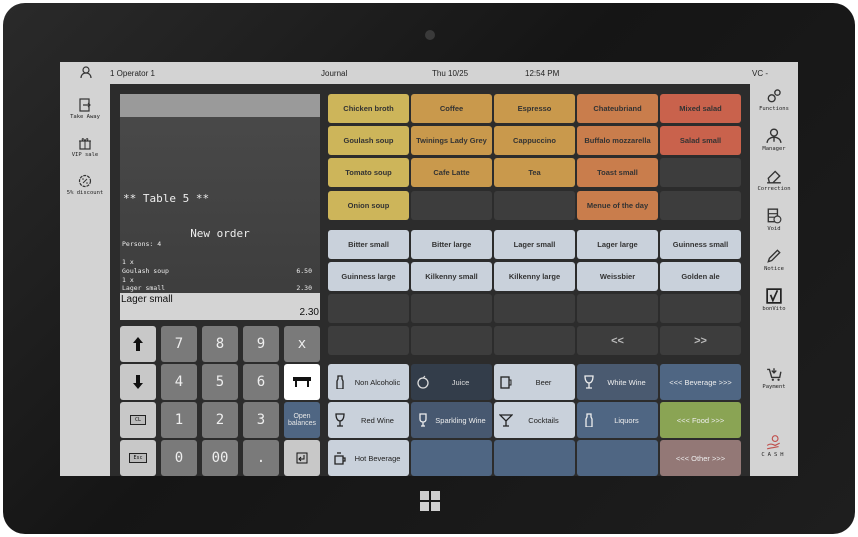  I want to click on payment-button: Payment, so click(774, 378).